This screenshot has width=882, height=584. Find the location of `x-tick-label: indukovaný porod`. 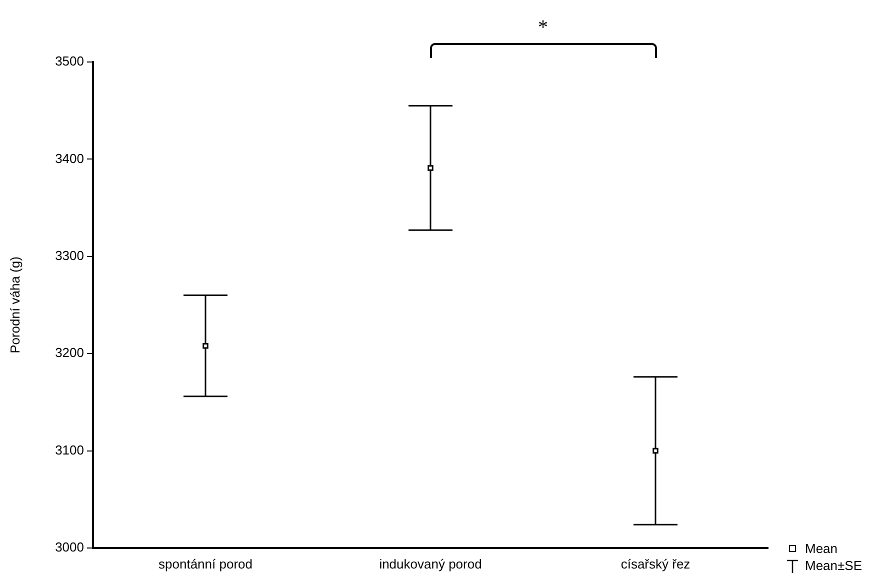

x-tick-label: indukovaný porod is located at coordinates (430, 564).